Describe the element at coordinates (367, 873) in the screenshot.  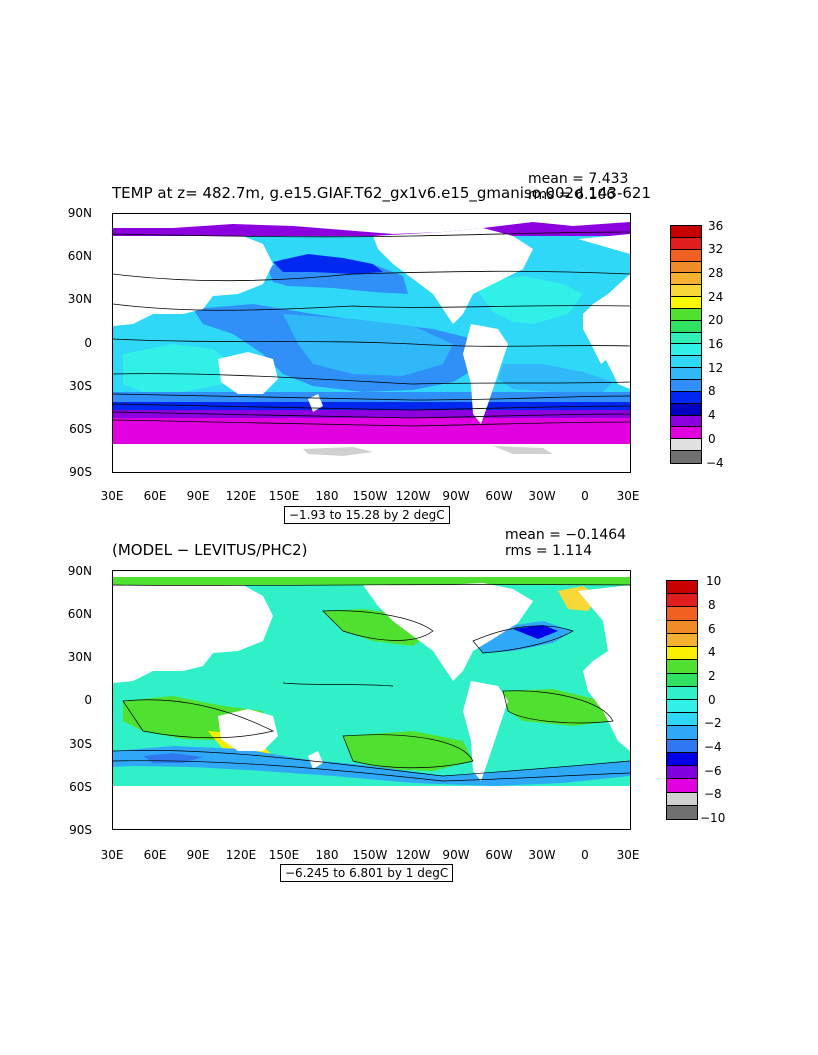
I see `panel-2-contour-info: −6.245 to 6.801 by 1 degC` at that location.